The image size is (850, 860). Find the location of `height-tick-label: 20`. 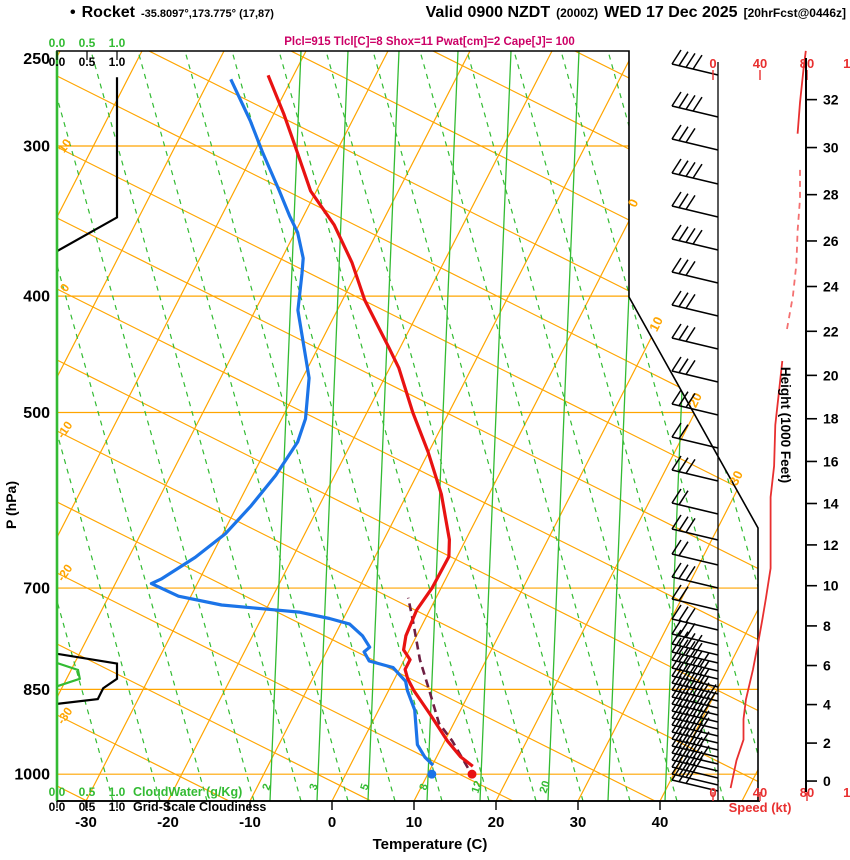

height-tick-label: 20 is located at coordinates (831, 375).